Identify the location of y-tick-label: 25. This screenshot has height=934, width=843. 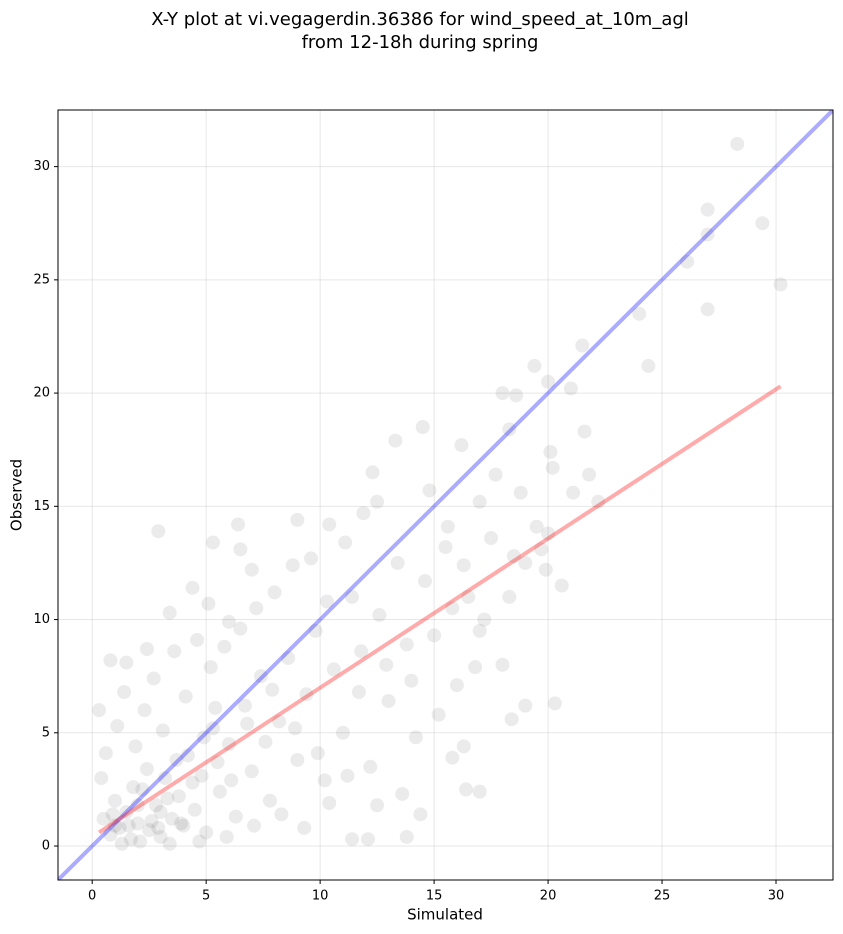
(41, 279).